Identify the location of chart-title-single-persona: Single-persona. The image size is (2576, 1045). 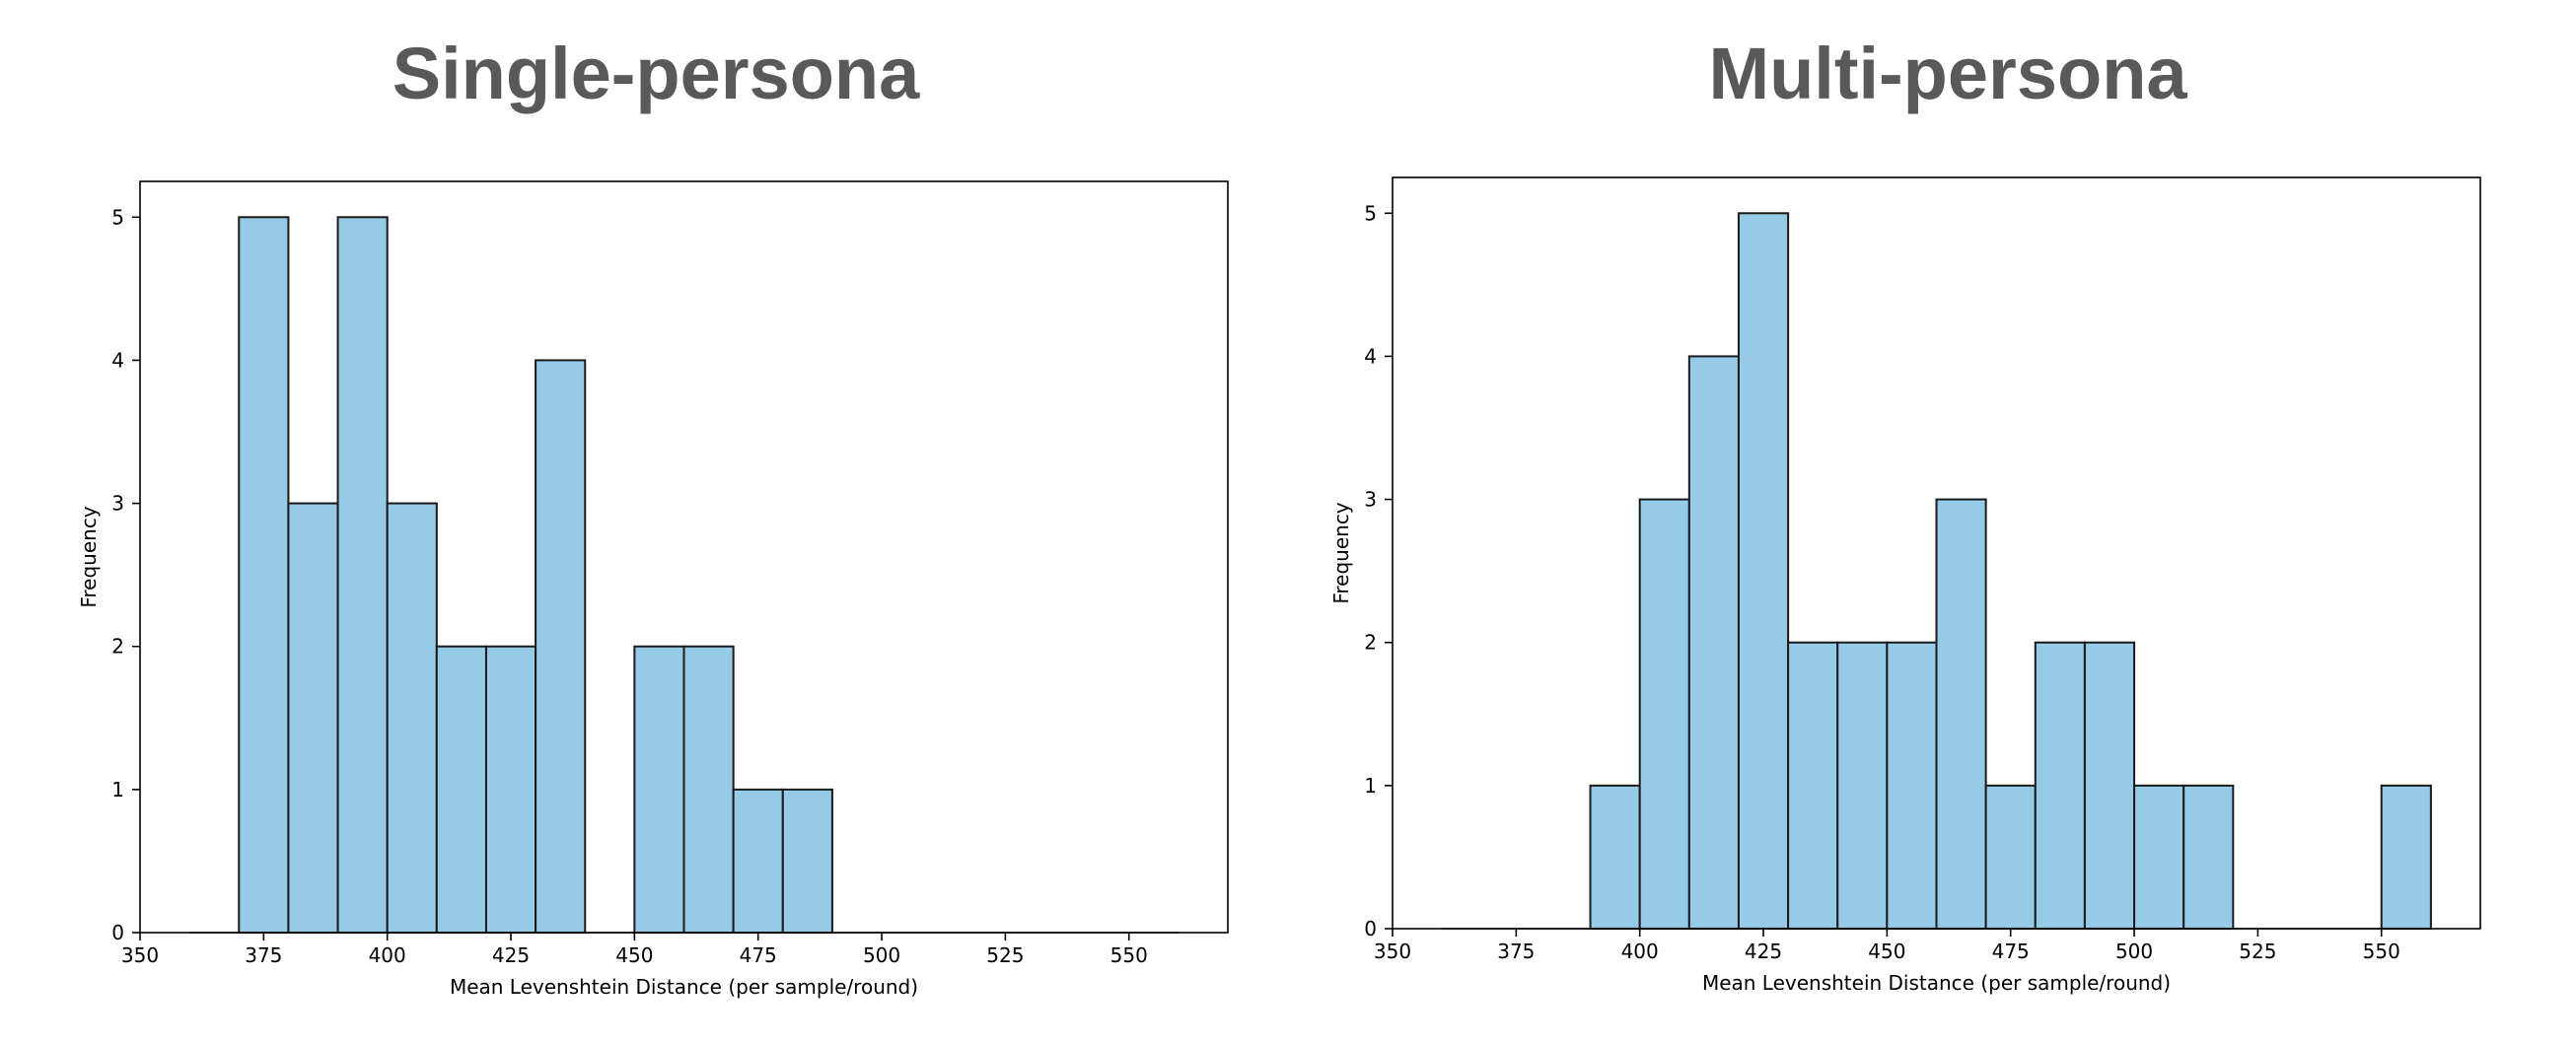
(656, 73).